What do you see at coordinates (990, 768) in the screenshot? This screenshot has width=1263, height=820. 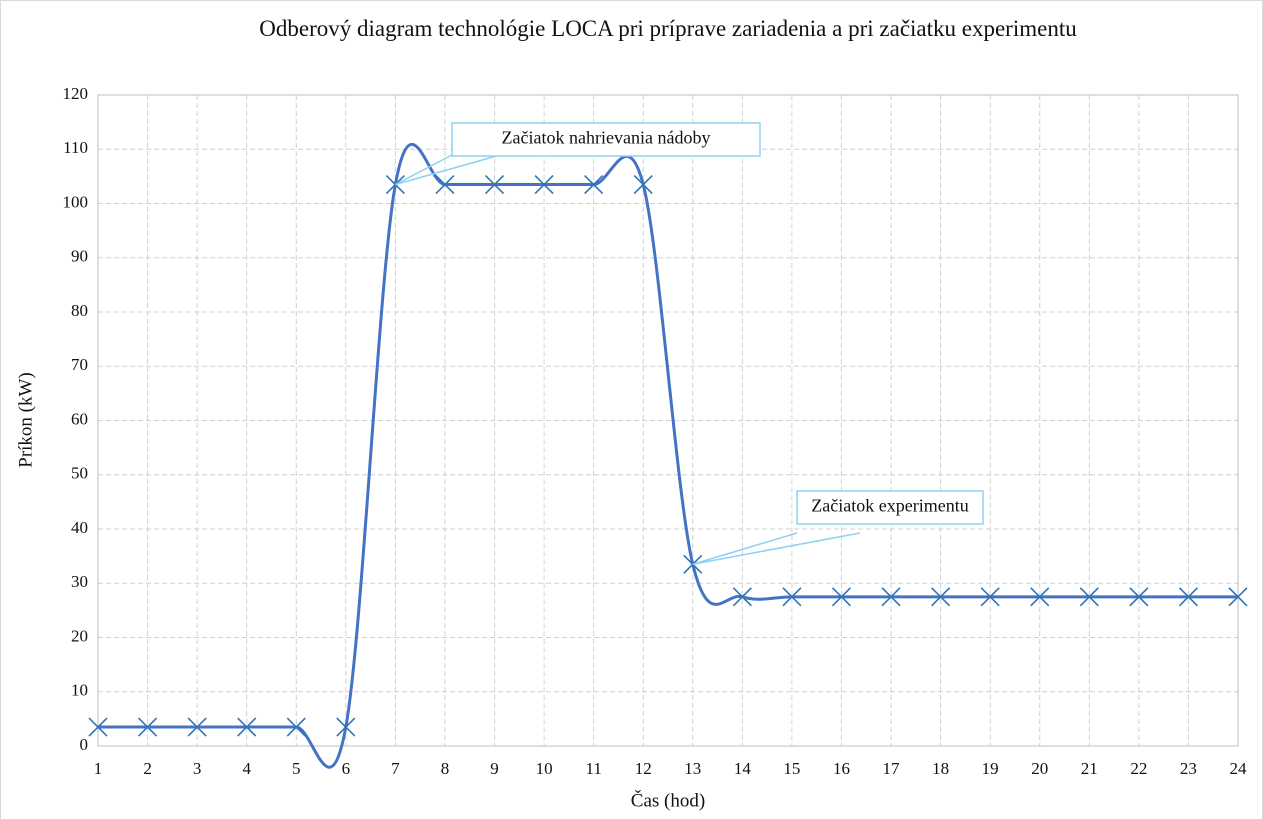 I see `x-tick-label: 19` at bounding box center [990, 768].